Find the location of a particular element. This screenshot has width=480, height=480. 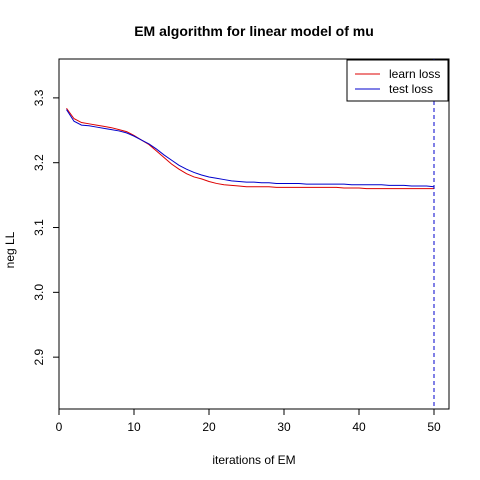

x-axis: 0 10 20 30 40 50 is located at coordinates (248, 421).